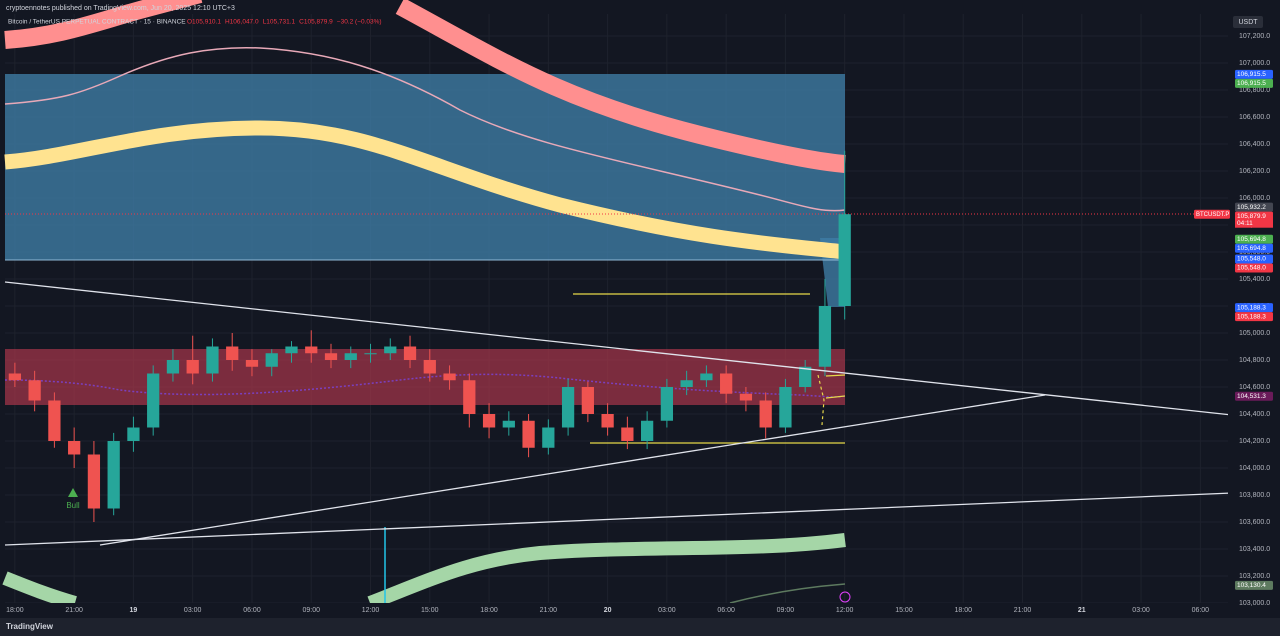 This screenshot has width=1280, height=636. Describe the element at coordinates (618, 519) in the screenshot. I see `trendline` at that location.